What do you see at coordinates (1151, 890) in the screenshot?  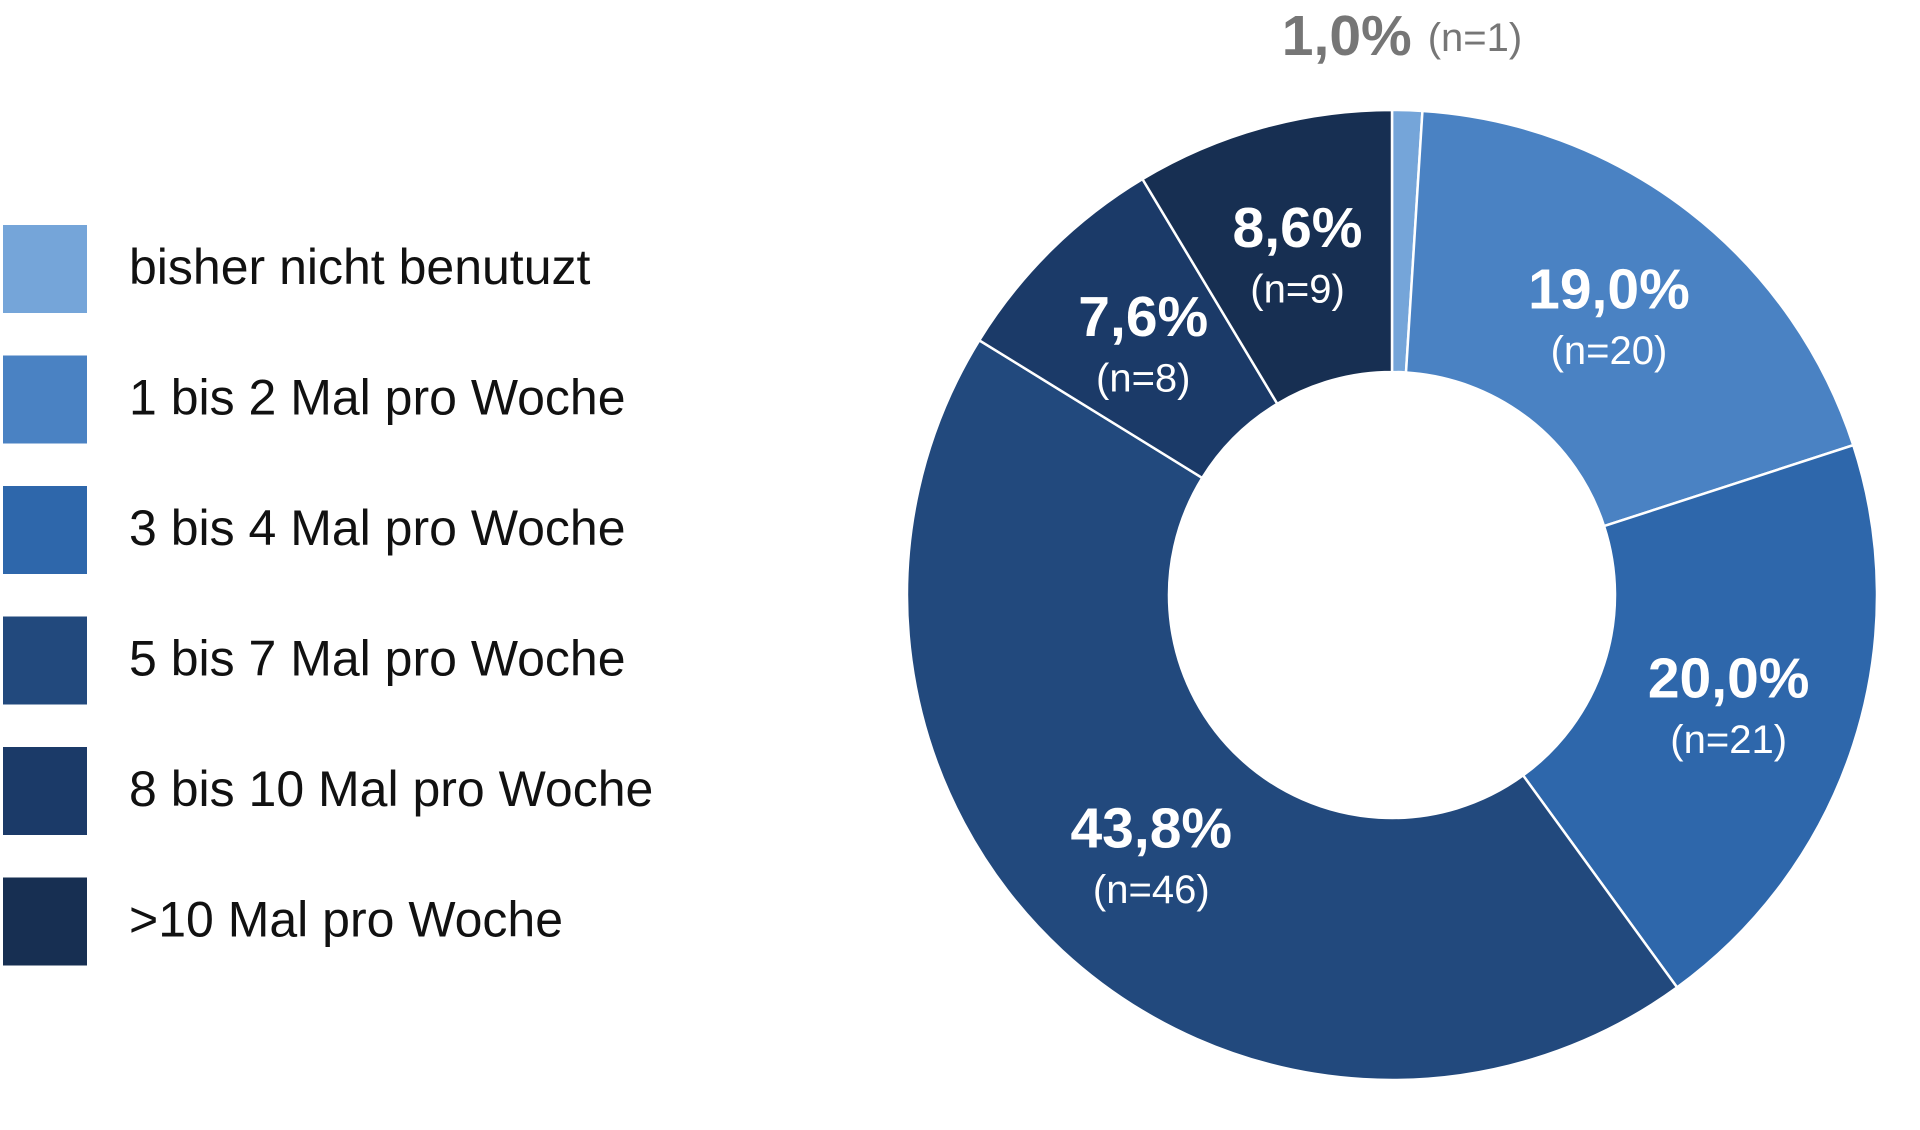 I see `count-label: (n=46)` at bounding box center [1151, 890].